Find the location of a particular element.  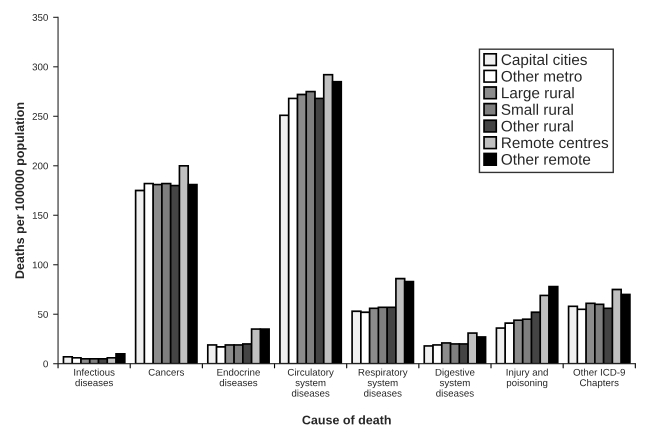

x-tick-label: Other ICD-9 Chapters is located at coordinates (599, 378).